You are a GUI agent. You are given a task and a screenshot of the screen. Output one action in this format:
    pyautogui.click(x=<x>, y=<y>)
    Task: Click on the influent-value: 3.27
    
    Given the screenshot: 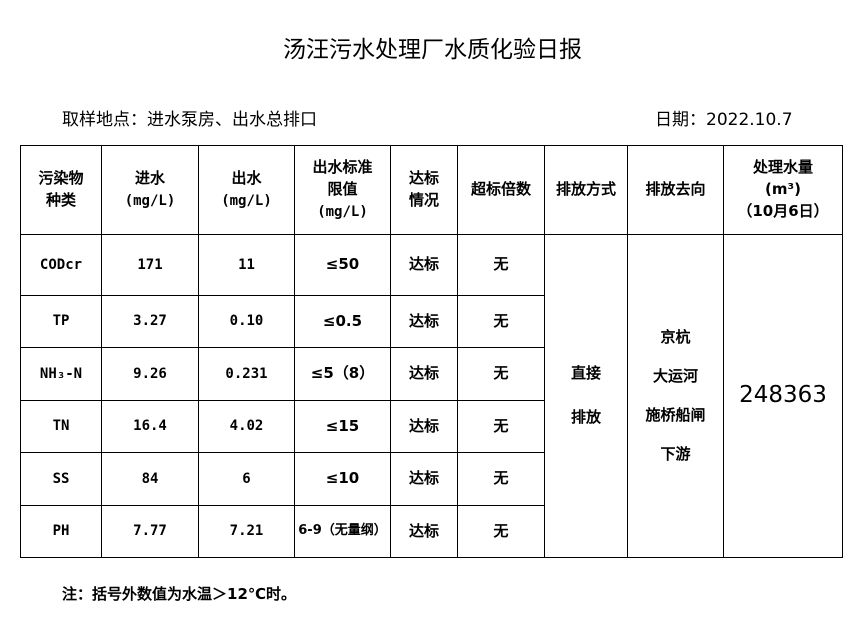 What is the action you would take?
    pyautogui.click(x=150, y=321)
    